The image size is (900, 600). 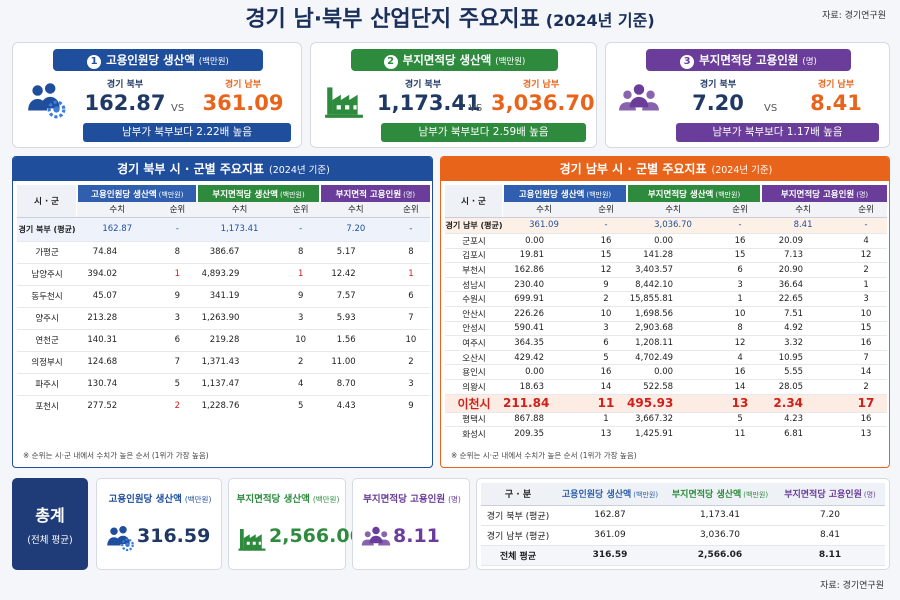 I want to click on city-row: 동두천시 45.07 9 341.19 9 7.57 6, so click(x=223, y=296).